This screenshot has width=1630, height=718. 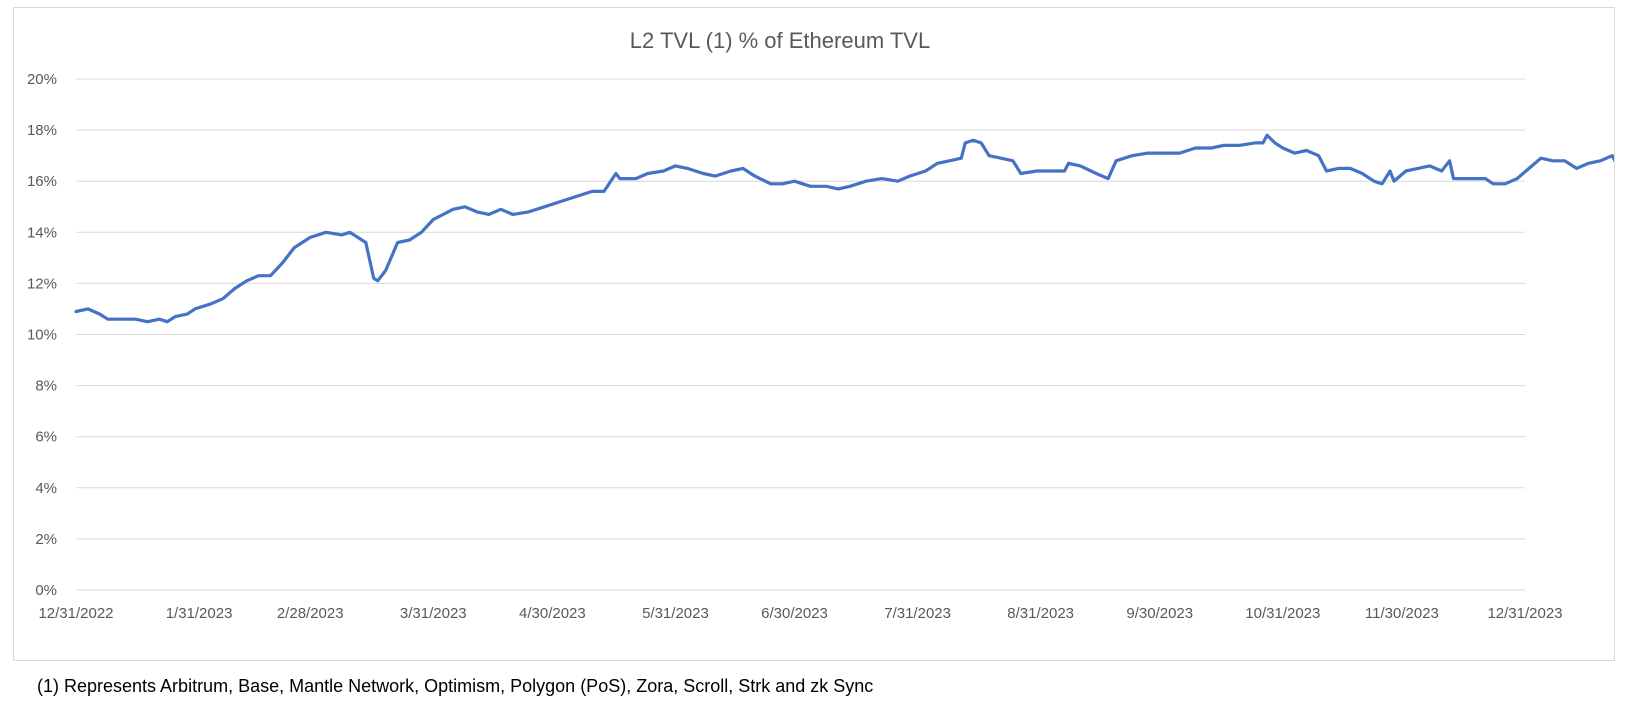 I want to click on x-tick-label: 10/31/2023, so click(x=1282, y=613).